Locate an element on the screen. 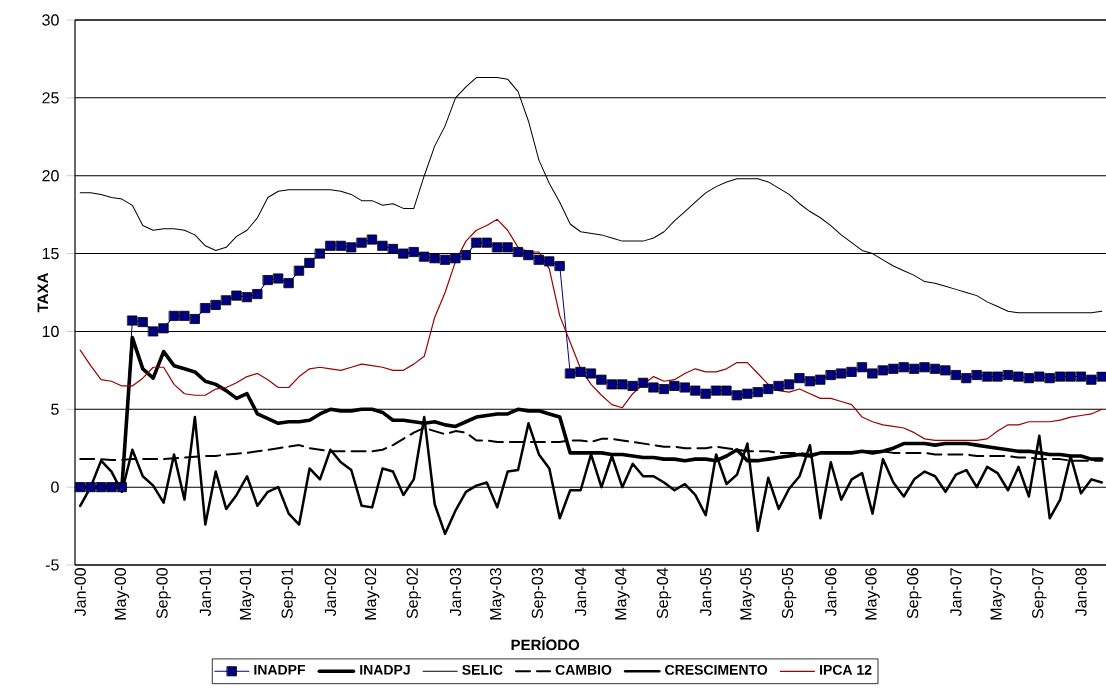 The width and height of the screenshot is (1106, 697). x-axis-title: PERÍODO is located at coordinates (545, 643).